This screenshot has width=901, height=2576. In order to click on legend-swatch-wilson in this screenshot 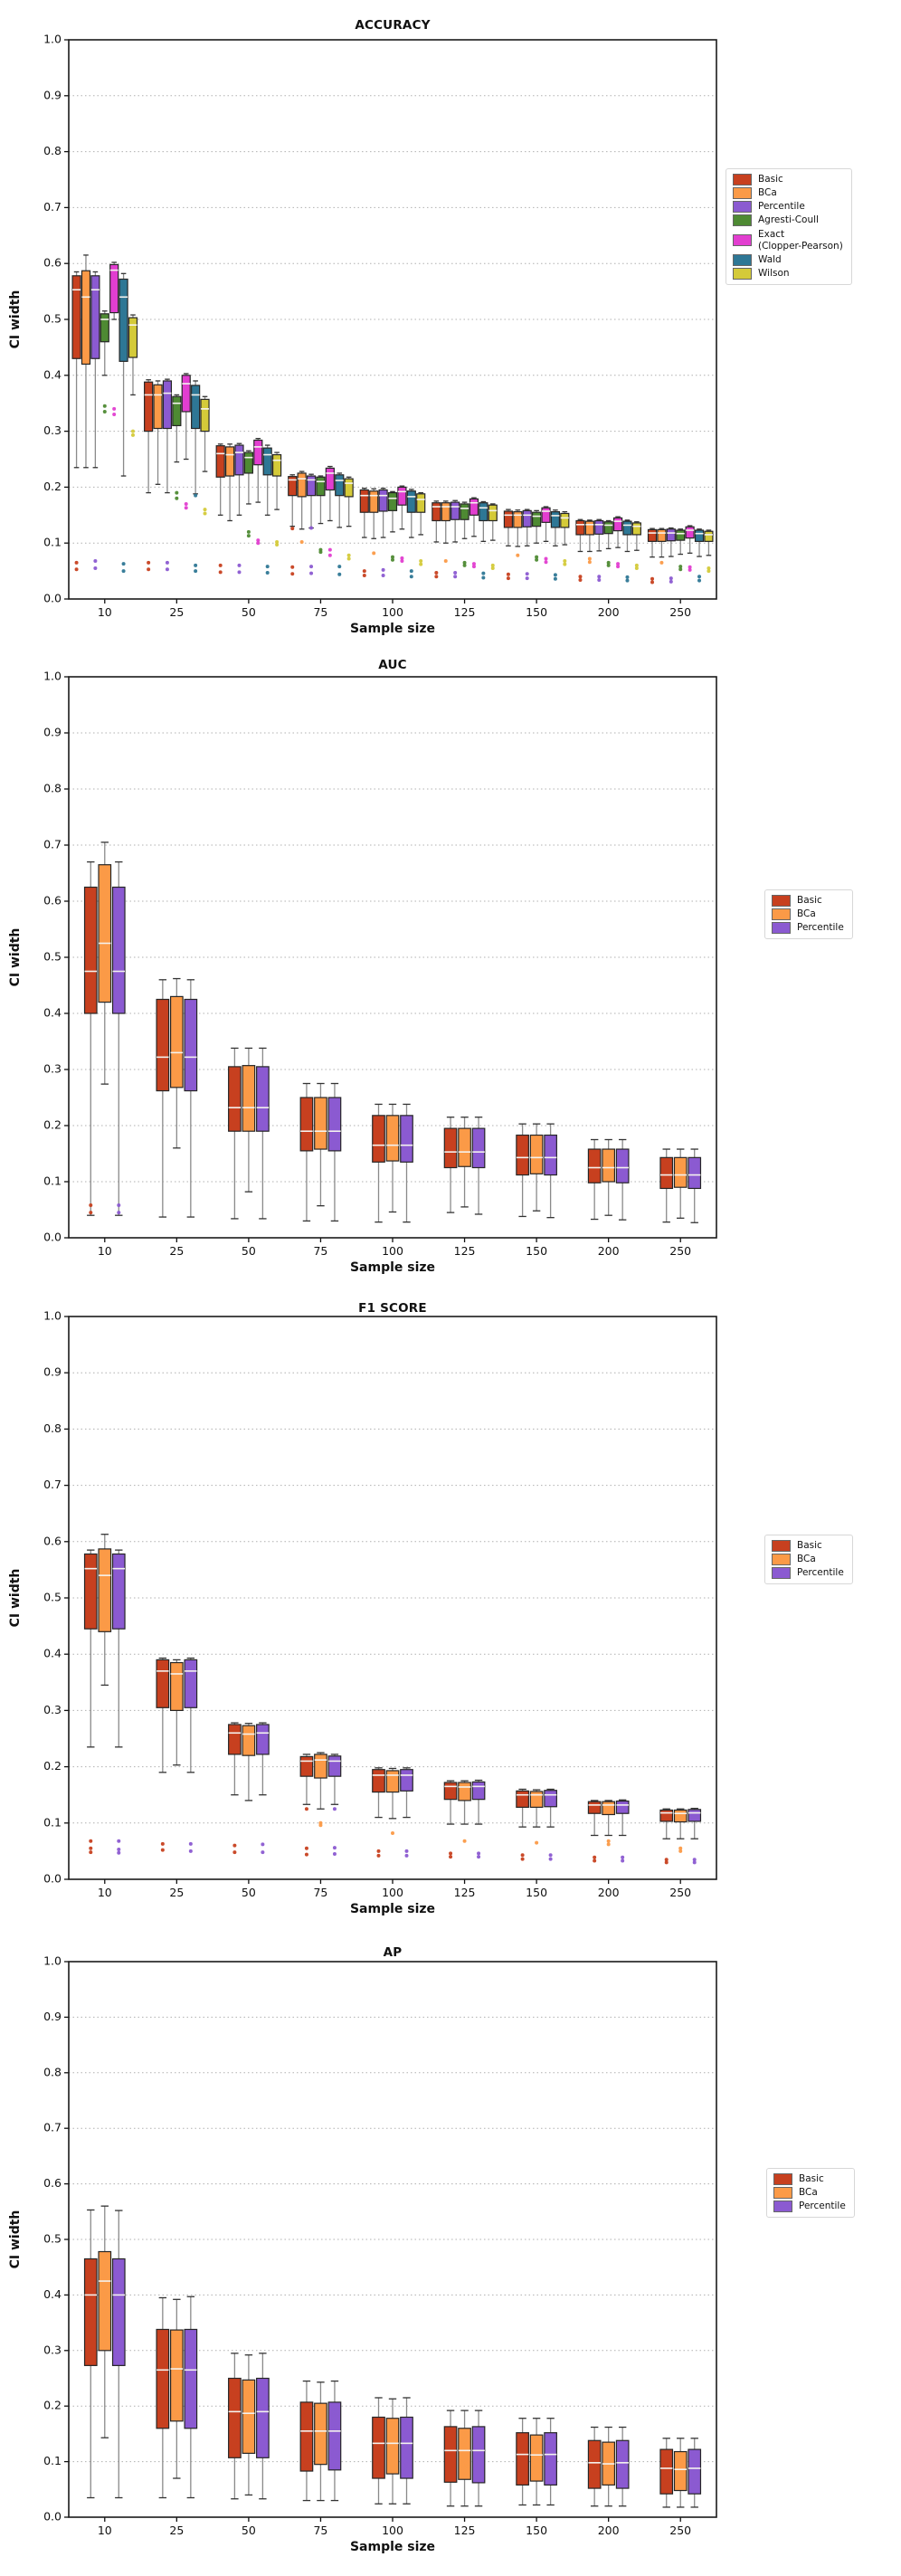, I will do `click(743, 273)`.